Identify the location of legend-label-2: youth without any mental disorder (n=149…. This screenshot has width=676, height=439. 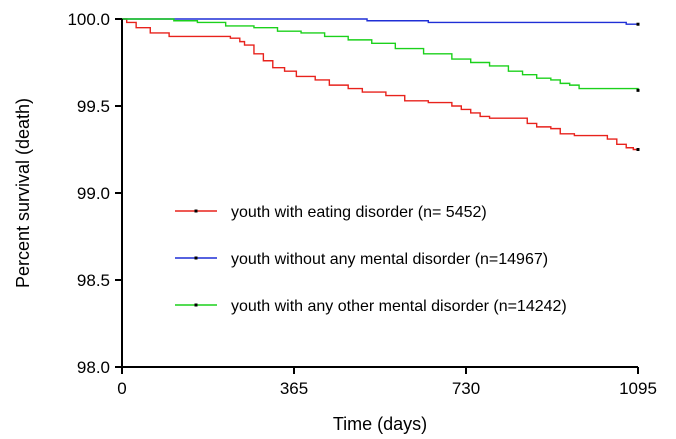
(389, 259).